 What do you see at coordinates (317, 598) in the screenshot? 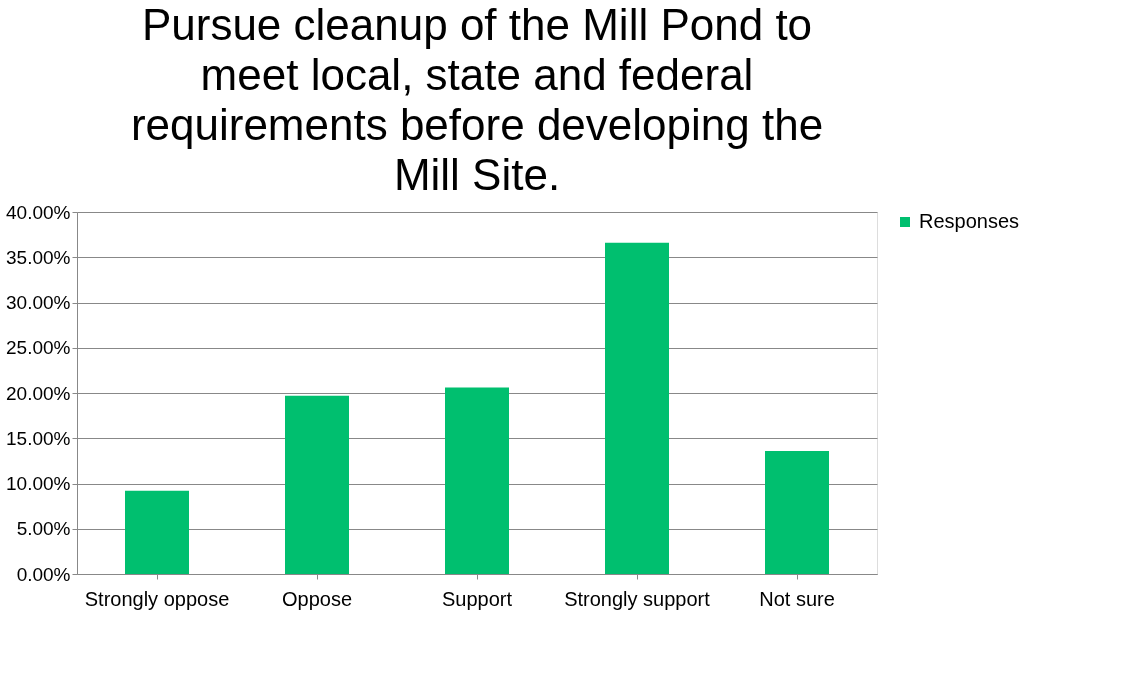
I see `x-tick-label: Oppose` at bounding box center [317, 598].